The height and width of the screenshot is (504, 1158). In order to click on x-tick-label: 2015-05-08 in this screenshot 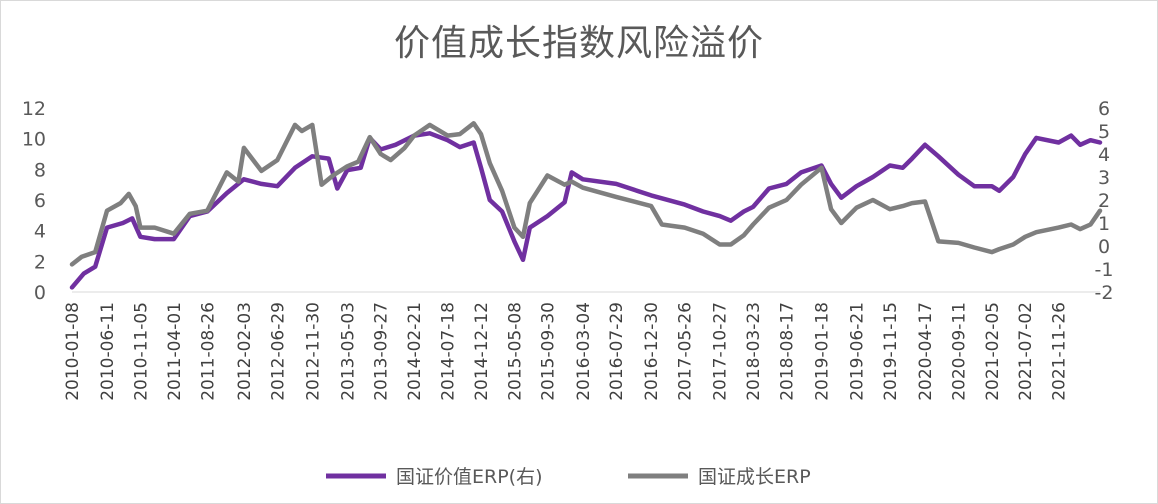, I will do `click(515, 351)`.